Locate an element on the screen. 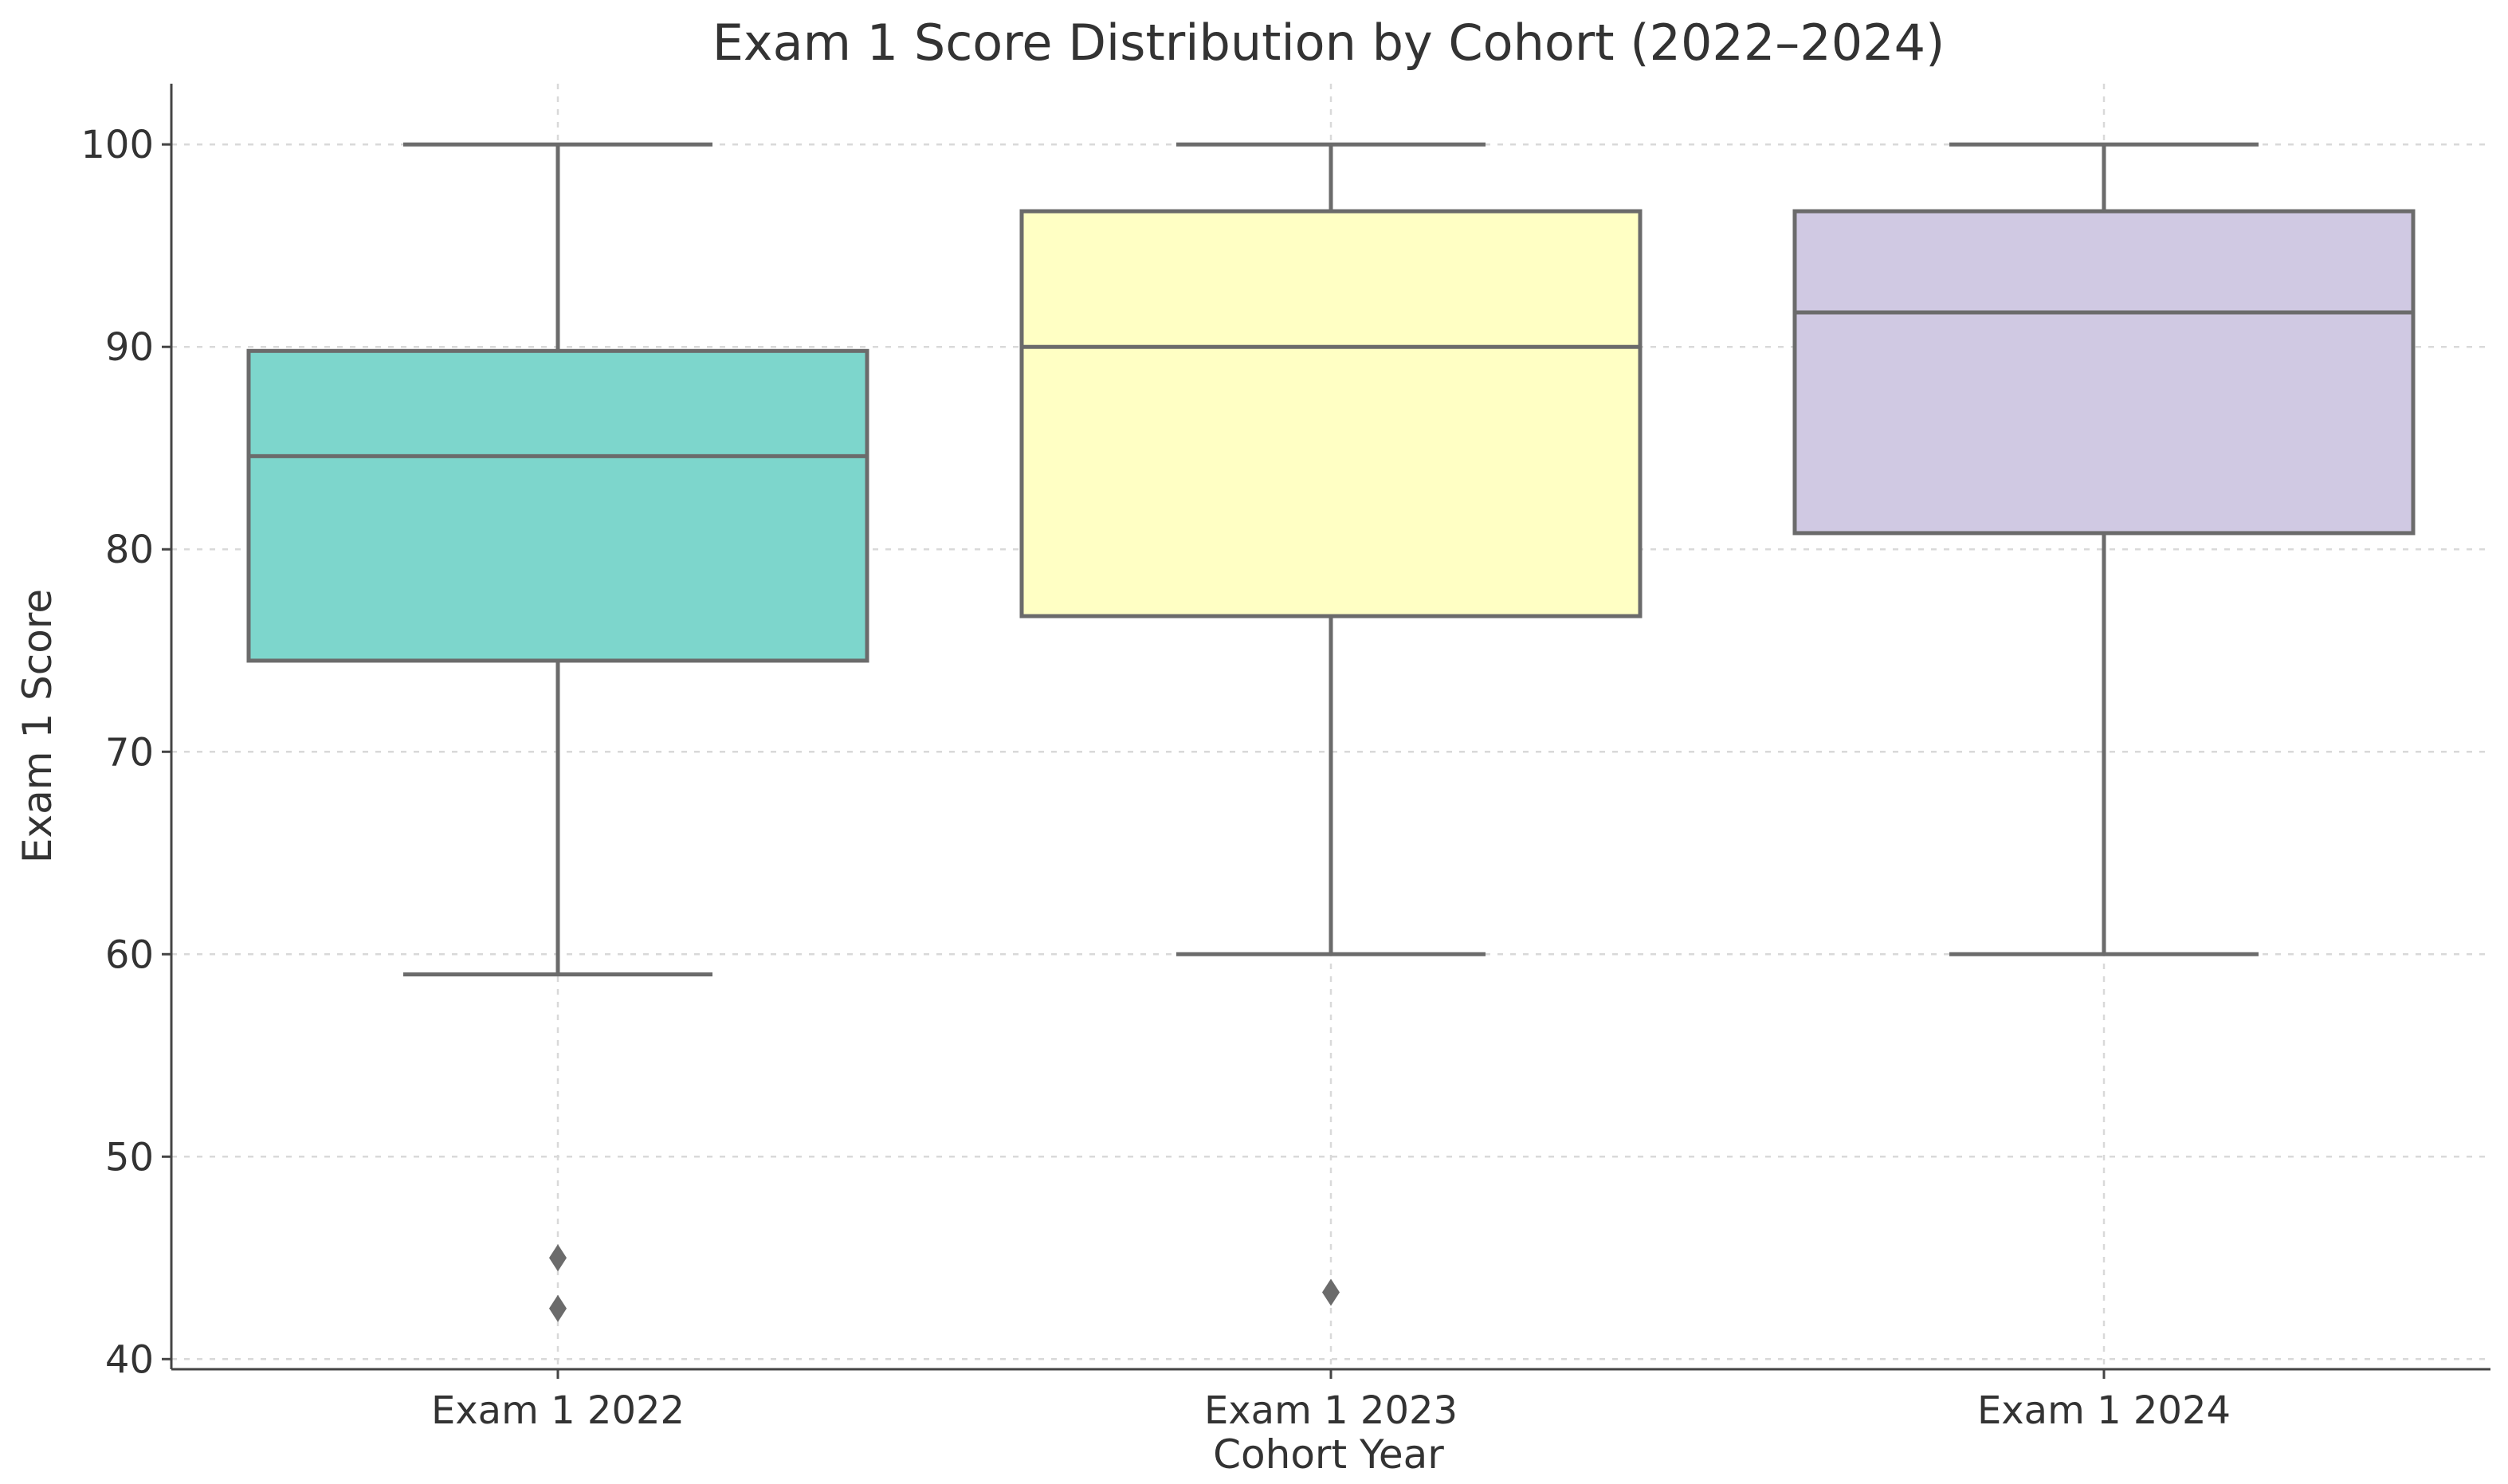  y-tick-label: 100 is located at coordinates (117, 145).